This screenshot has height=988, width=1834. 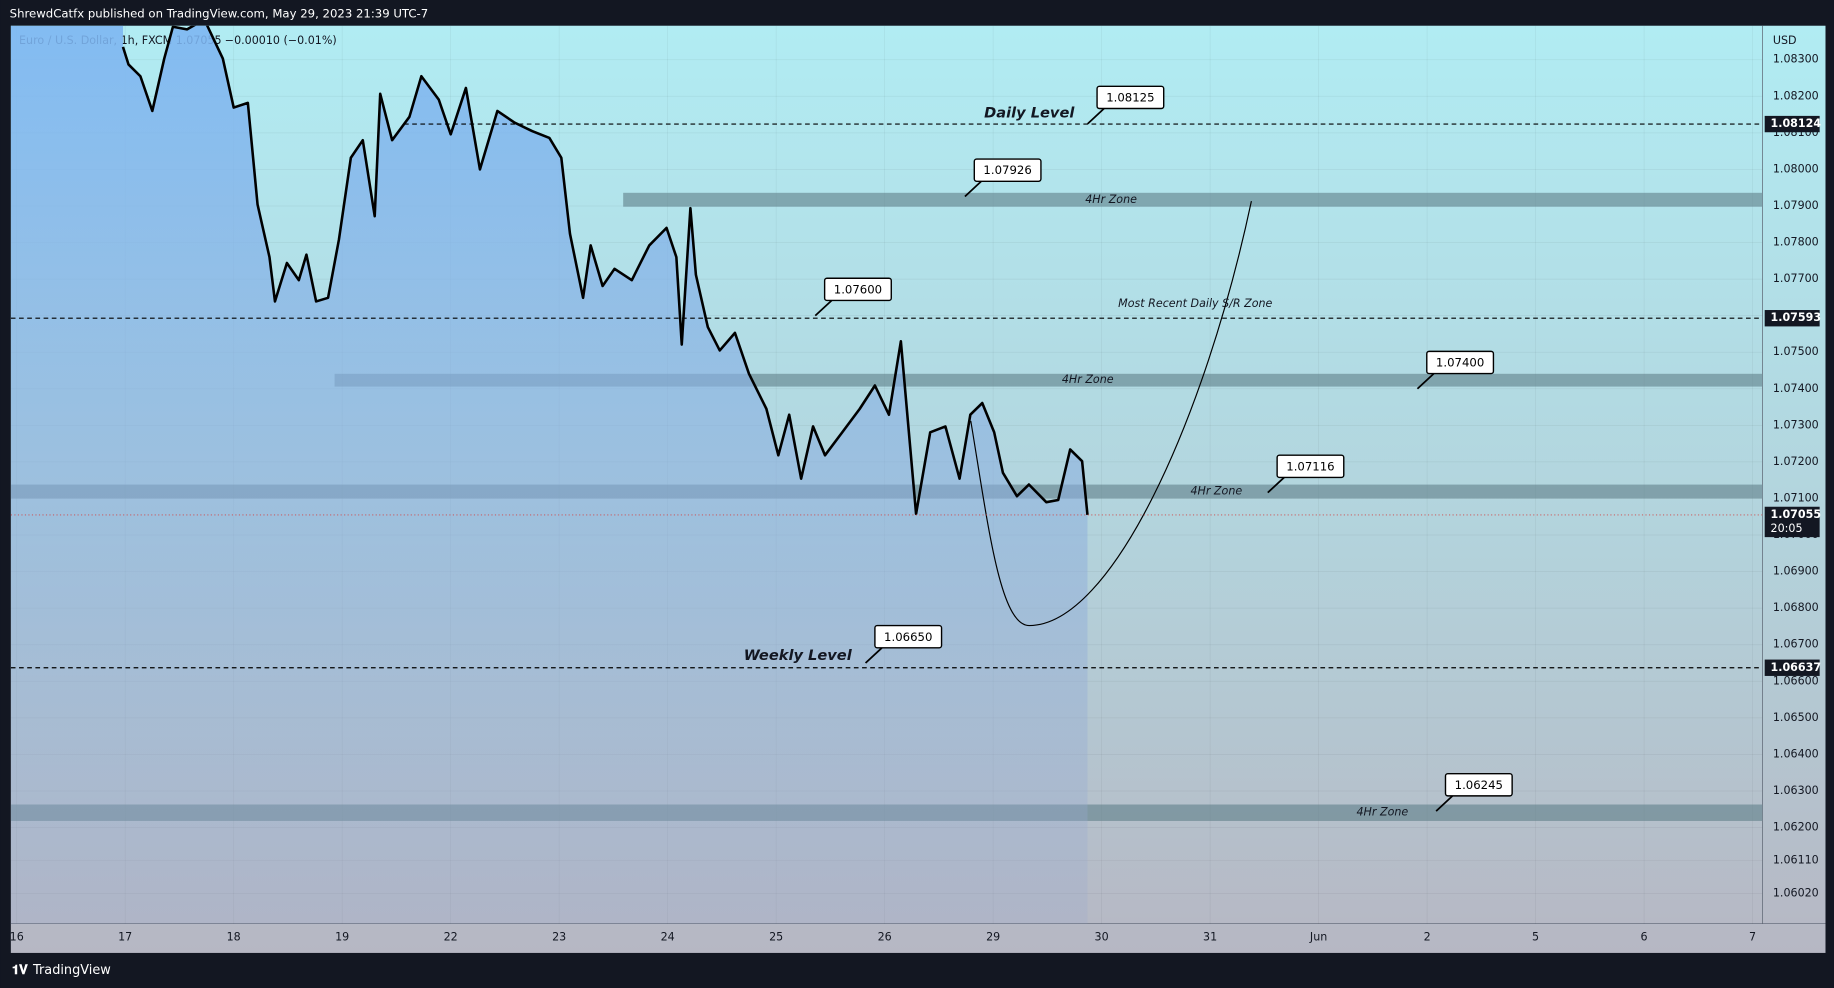 I want to click on x-tick-label: 31, so click(x=1210, y=937).